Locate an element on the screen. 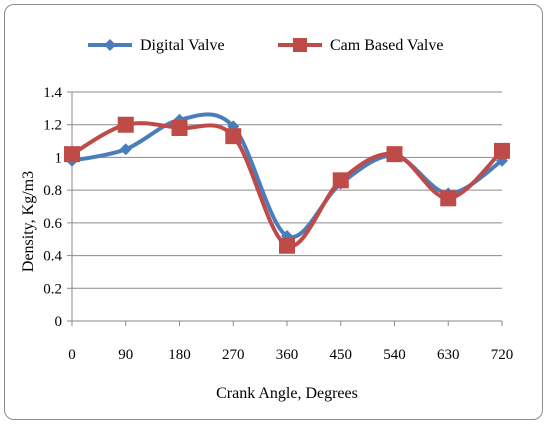 This screenshot has width=549, height=426. x-tick-labels: 0 90 180 270 360 450 540 630 720 is located at coordinates (290, 355).